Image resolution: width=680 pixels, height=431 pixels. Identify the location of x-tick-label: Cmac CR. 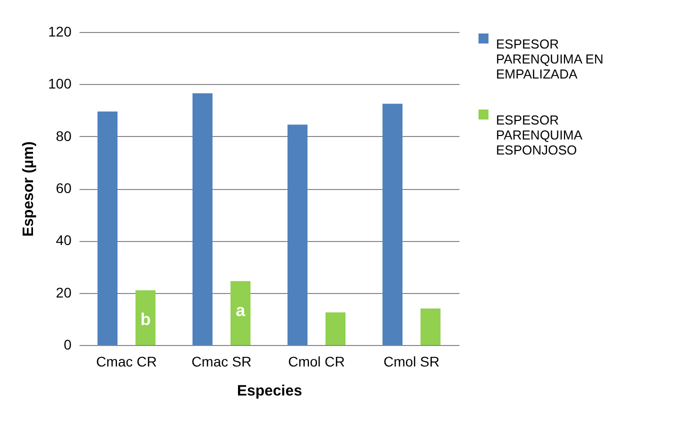
(126, 362).